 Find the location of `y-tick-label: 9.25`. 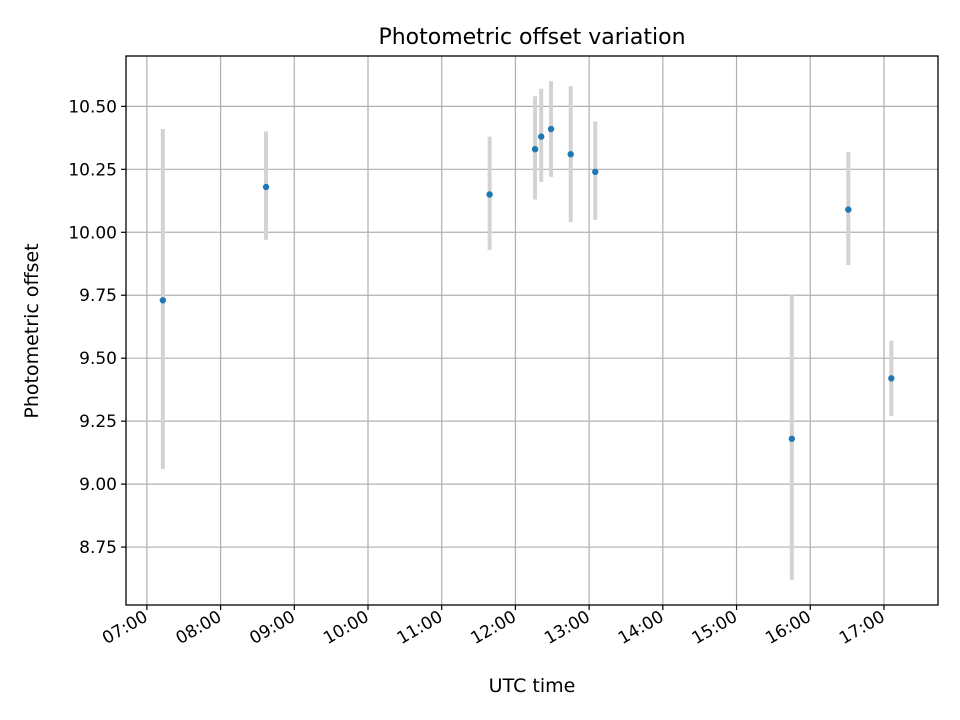

y-tick-label: 9.25 is located at coordinates (98, 422).